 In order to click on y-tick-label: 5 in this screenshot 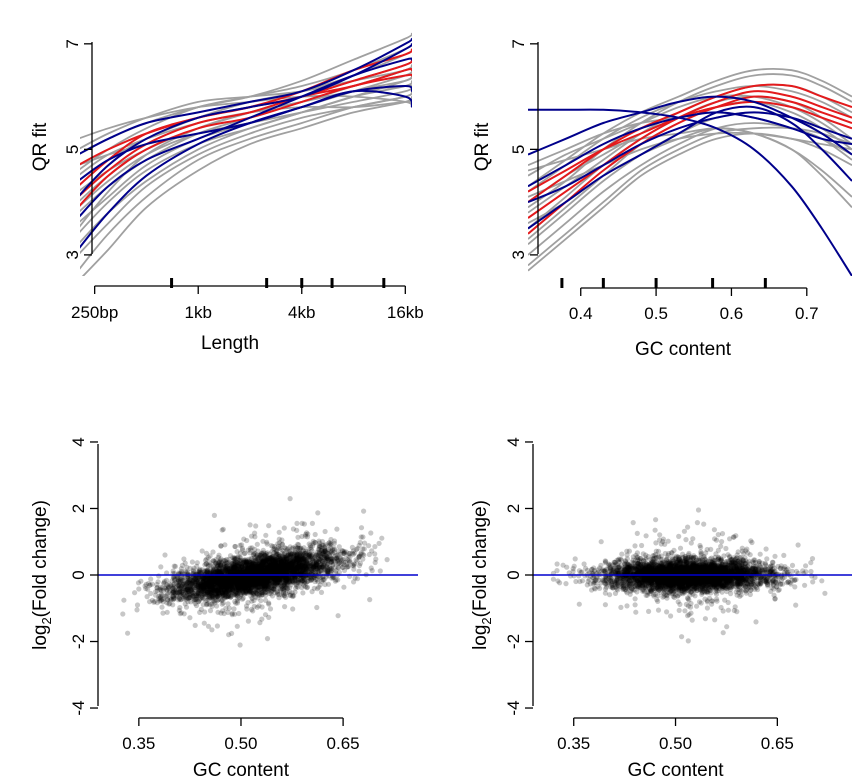, I will do `click(518, 149)`.